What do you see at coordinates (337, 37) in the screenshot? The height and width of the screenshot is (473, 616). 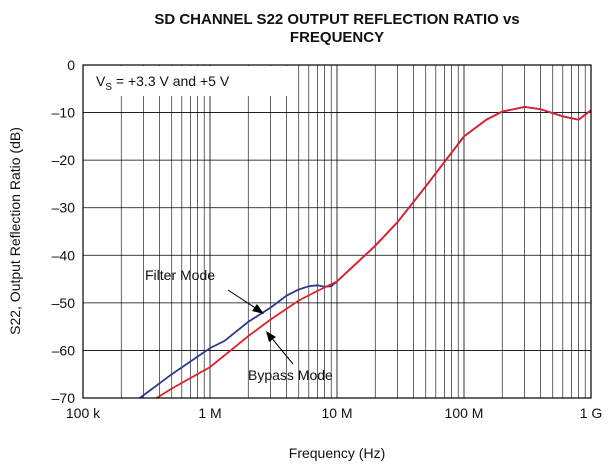 I see `chart-title: FREQUENCY` at bounding box center [337, 37].